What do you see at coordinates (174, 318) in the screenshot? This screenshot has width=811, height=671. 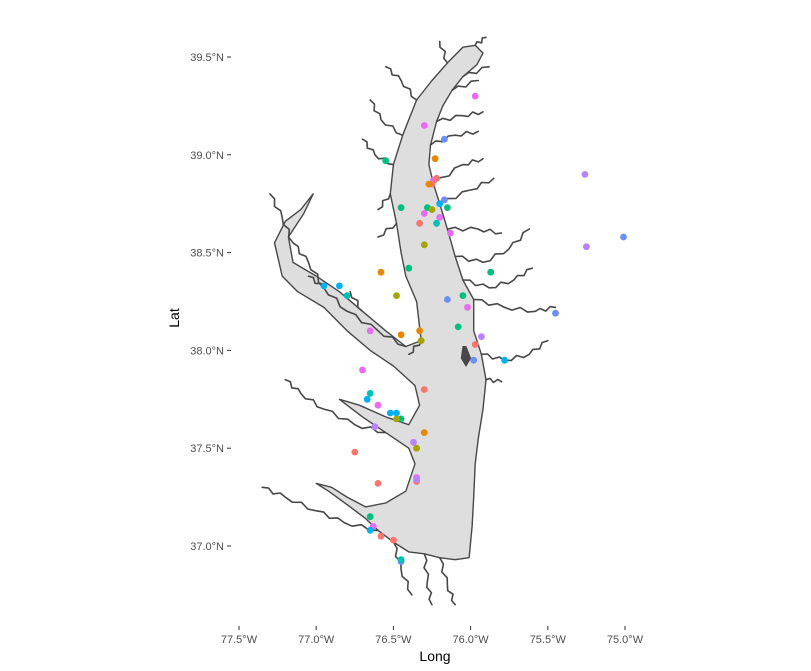 I see `y-axis-title: Lat` at bounding box center [174, 318].